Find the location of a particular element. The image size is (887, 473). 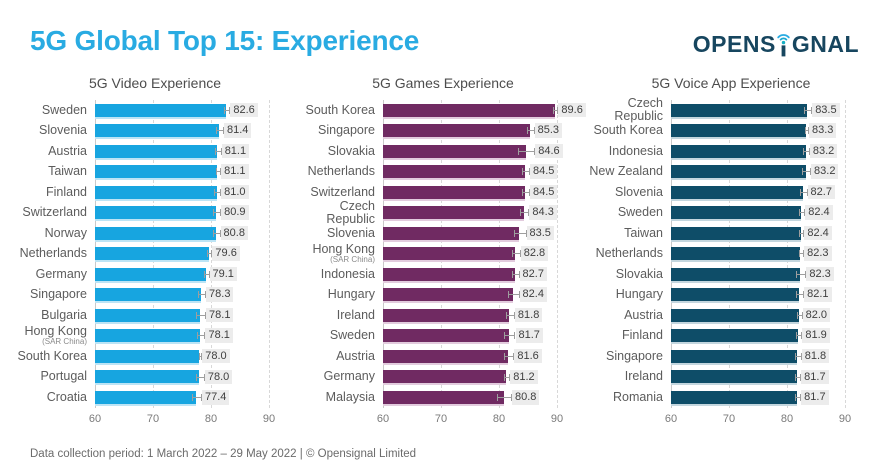

axis-tick-label: 90 is located at coordinates (557, 419).